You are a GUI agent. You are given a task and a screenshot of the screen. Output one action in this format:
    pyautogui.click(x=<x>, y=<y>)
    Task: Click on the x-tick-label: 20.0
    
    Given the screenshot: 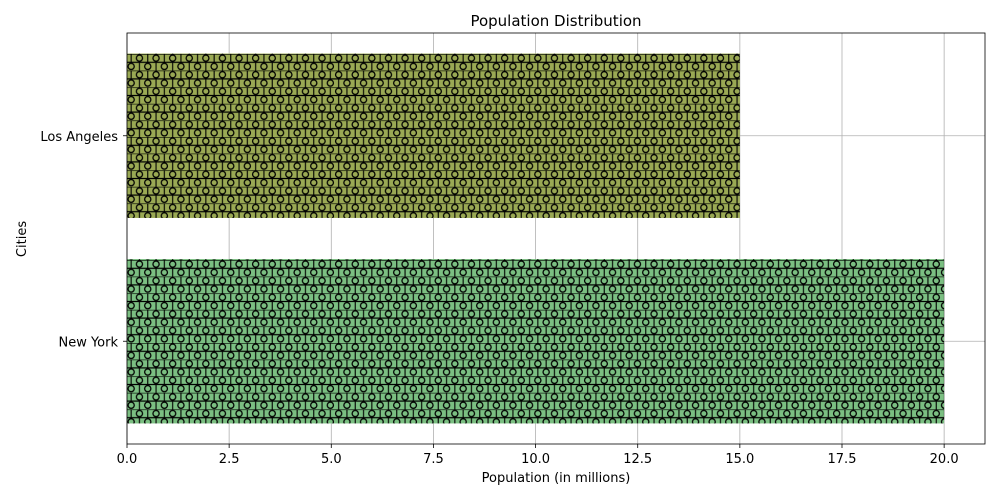 What is the action you would take?
    pyautogui.click(x=944, y=459)
    